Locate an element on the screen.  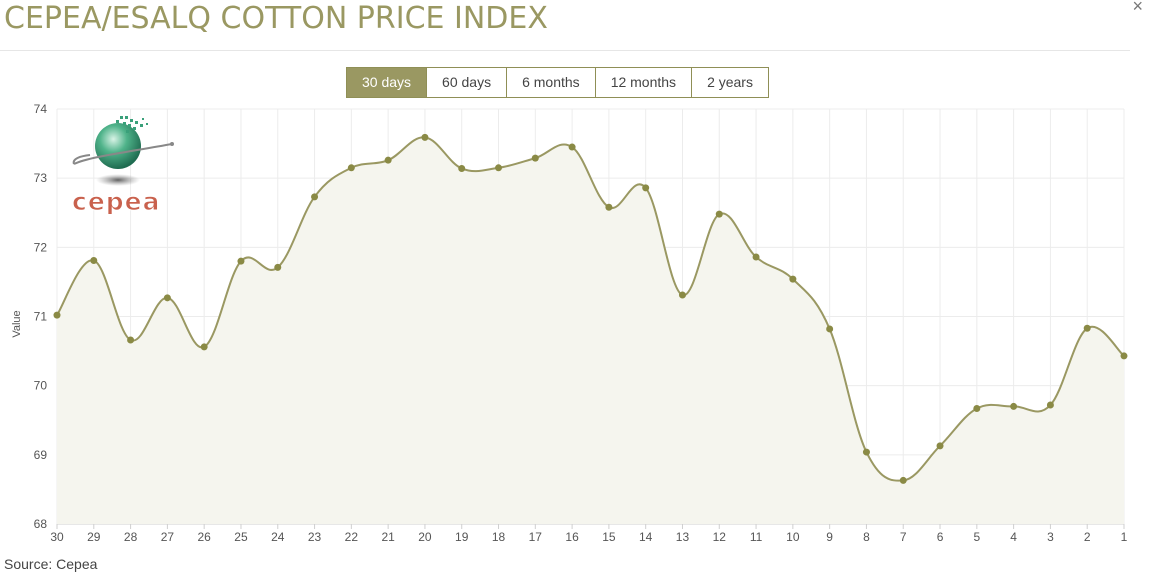
x-tick-label: 22 is located at coordinates (352, 537).